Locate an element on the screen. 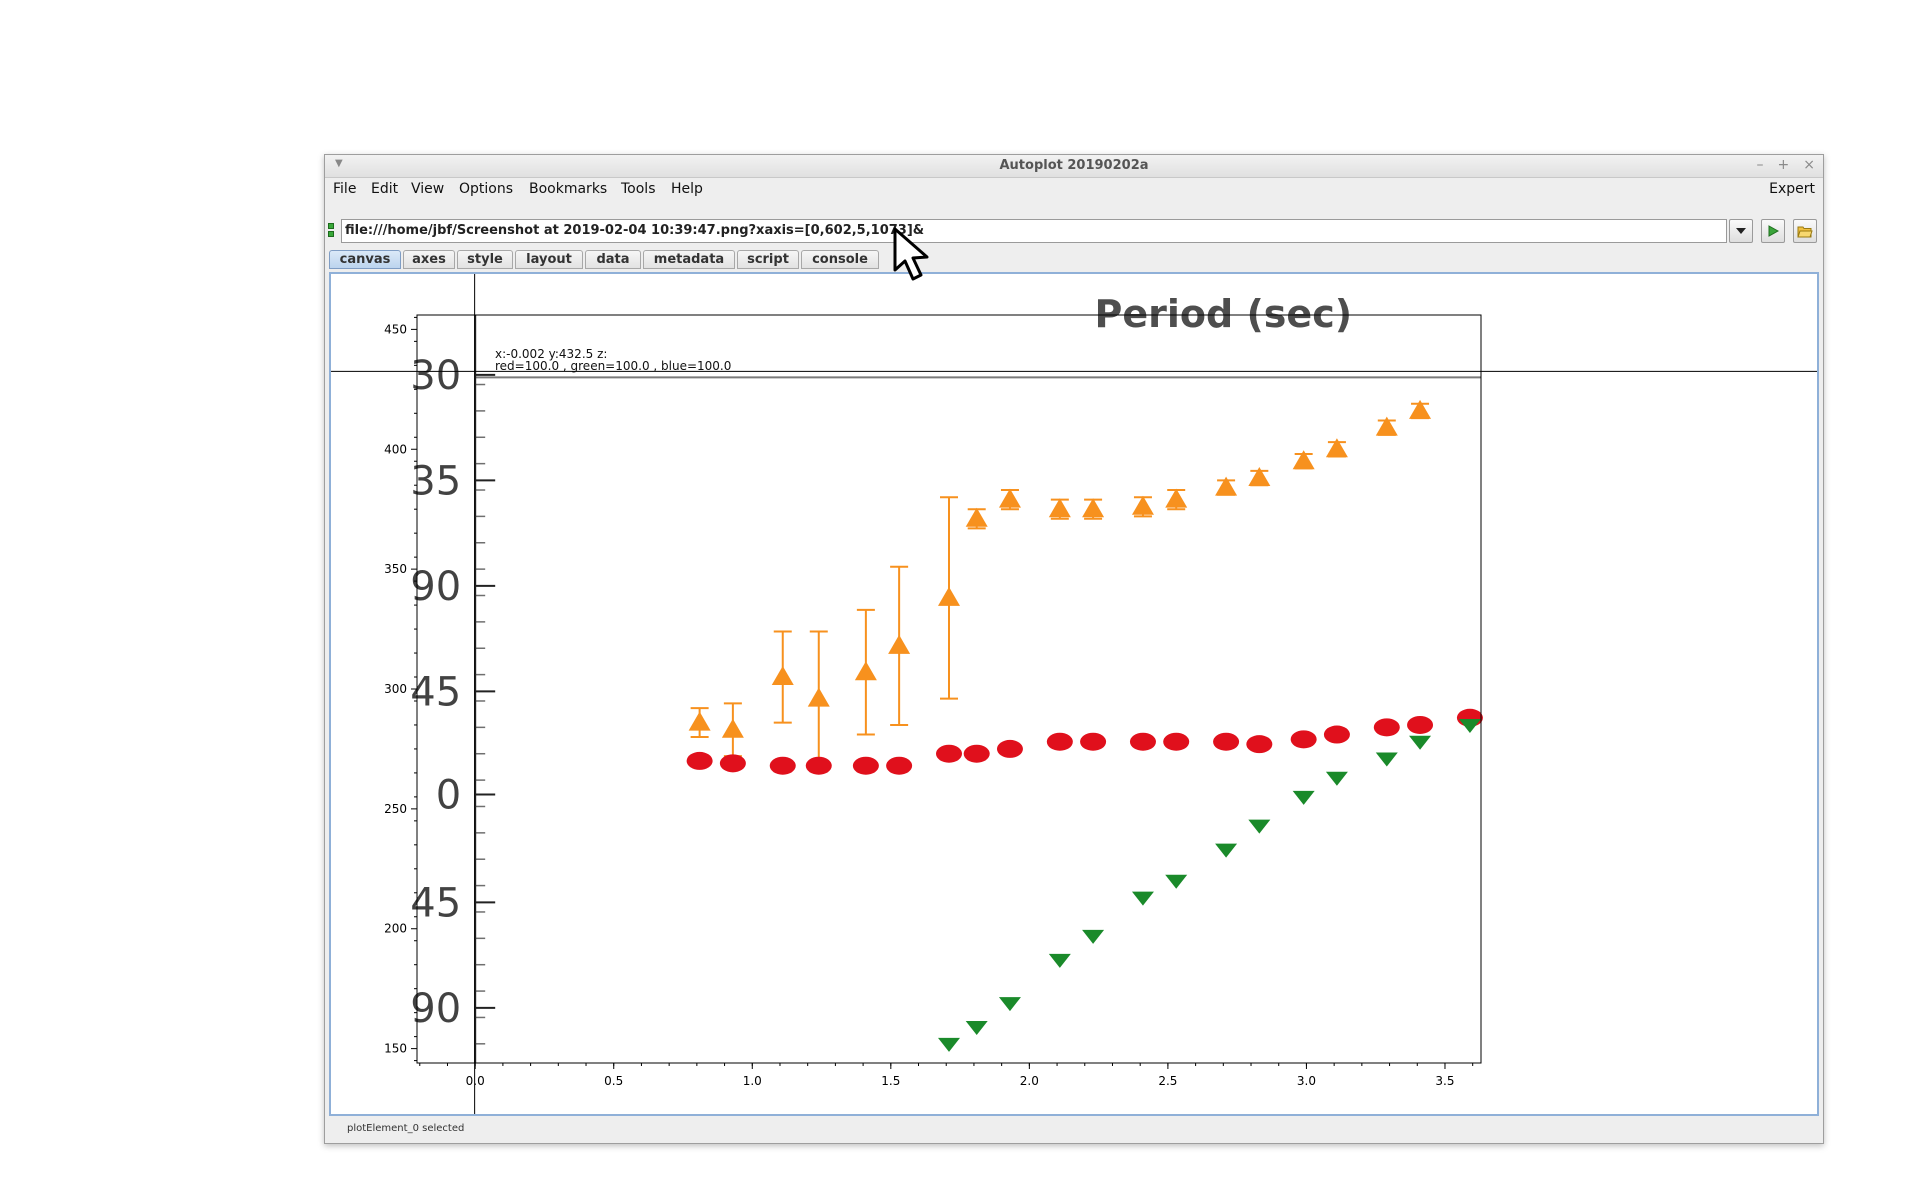 This screenshot has height=1200, width=1920. tab-layout: layout is located at coordinates (549, 259).